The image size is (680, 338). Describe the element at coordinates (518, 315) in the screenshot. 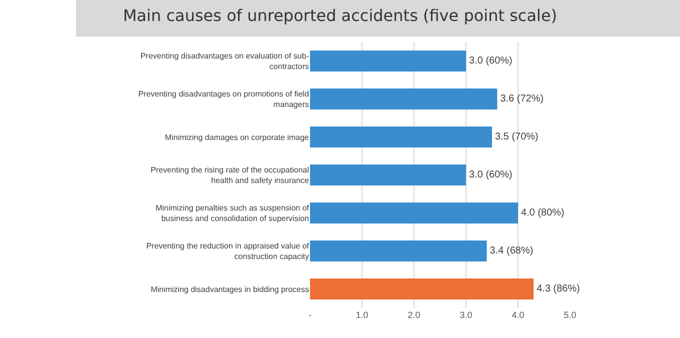

I see `x-tick-label: 4.0` at that location.